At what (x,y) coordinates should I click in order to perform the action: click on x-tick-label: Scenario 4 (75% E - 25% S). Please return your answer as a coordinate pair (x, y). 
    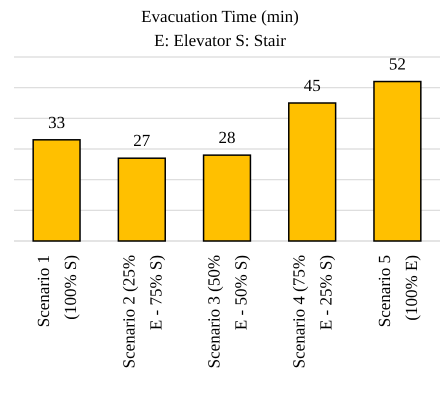
    Looking at the image, I should click on (313, 311).